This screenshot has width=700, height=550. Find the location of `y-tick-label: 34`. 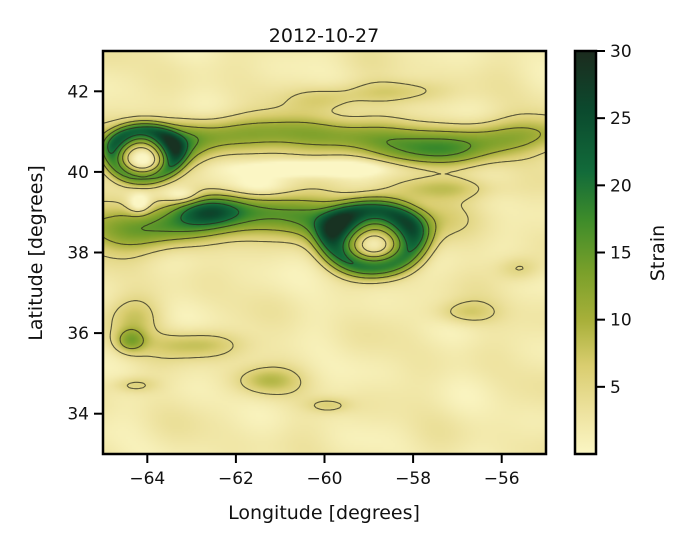

y-tick-label: 34 is located at coordinates (78, 415).